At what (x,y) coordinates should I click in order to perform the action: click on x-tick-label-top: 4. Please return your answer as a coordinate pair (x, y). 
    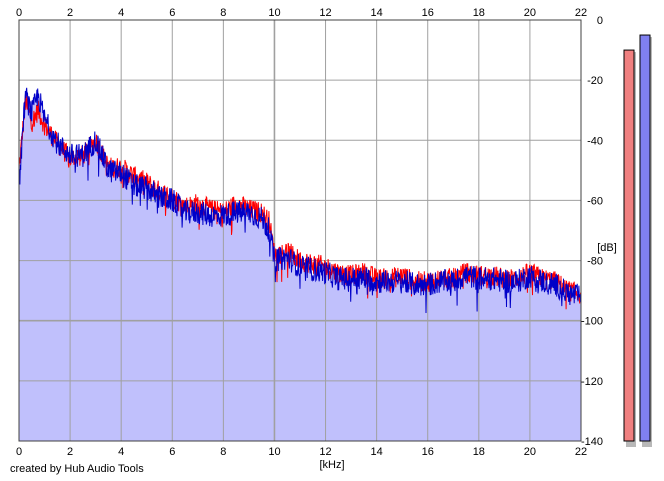
    Looking at the image, I should click on (121, 13).